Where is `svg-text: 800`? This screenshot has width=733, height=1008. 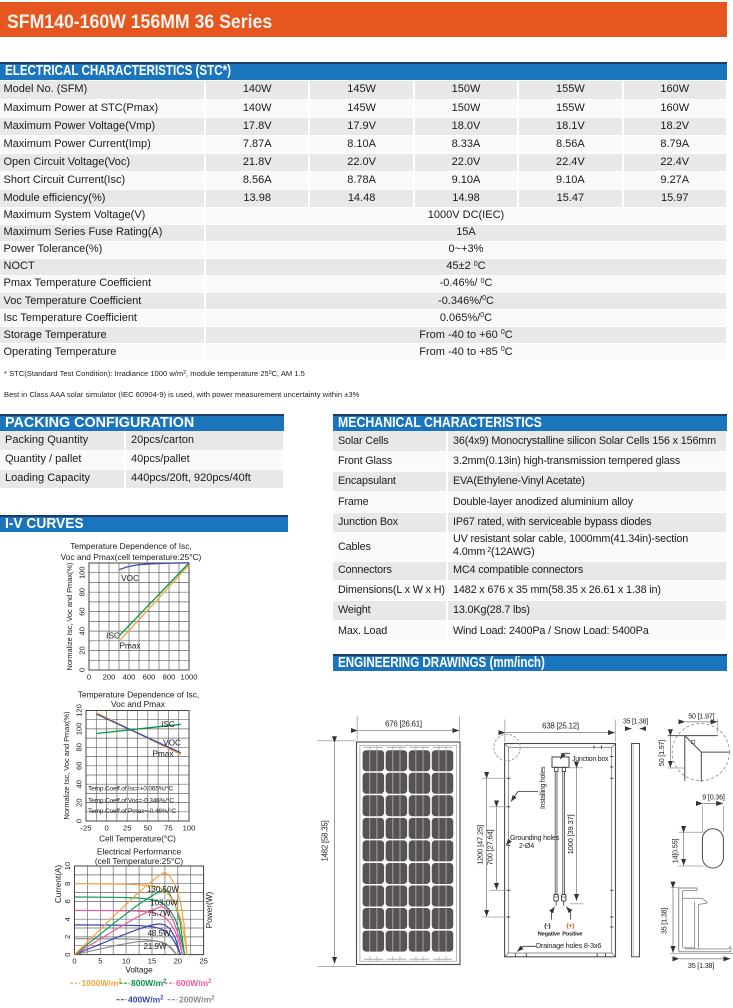 svg-text: 800 is located at coordinates (169, 677).